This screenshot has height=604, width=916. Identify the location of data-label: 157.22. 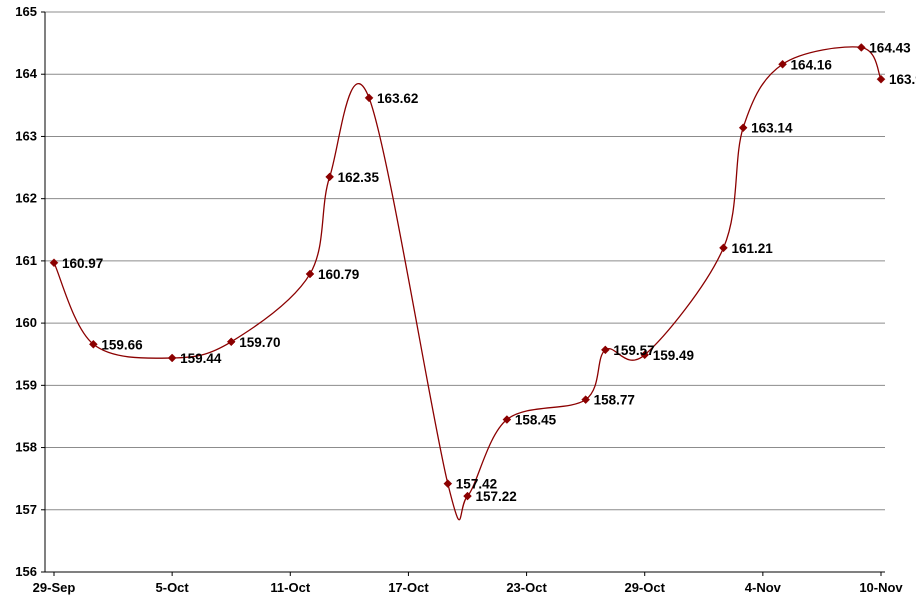
(496, 496).